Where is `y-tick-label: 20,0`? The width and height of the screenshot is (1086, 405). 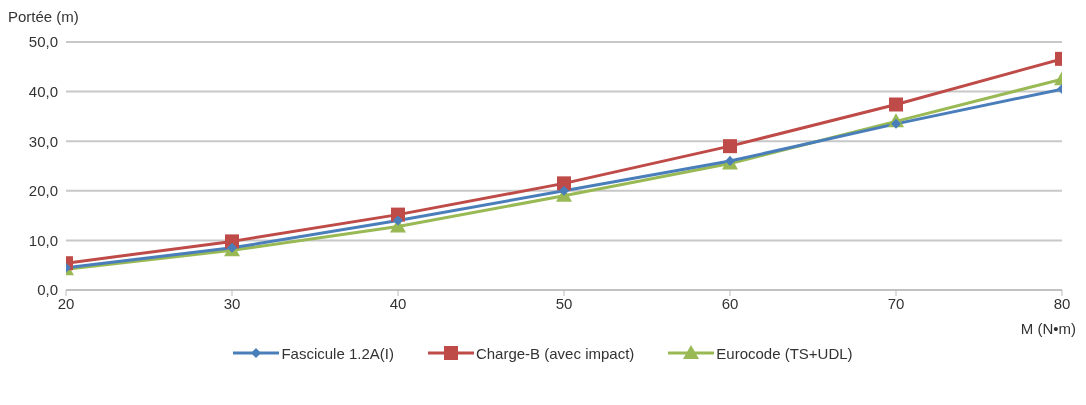
y-tick-label: 20,0 is located at coordinates (43, 191).